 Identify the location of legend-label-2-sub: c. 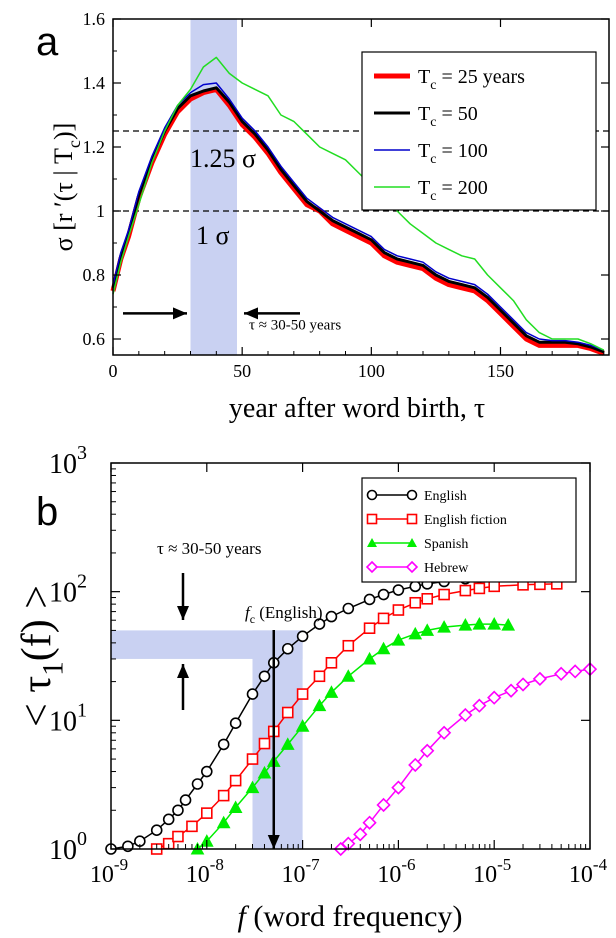
(433, 159).